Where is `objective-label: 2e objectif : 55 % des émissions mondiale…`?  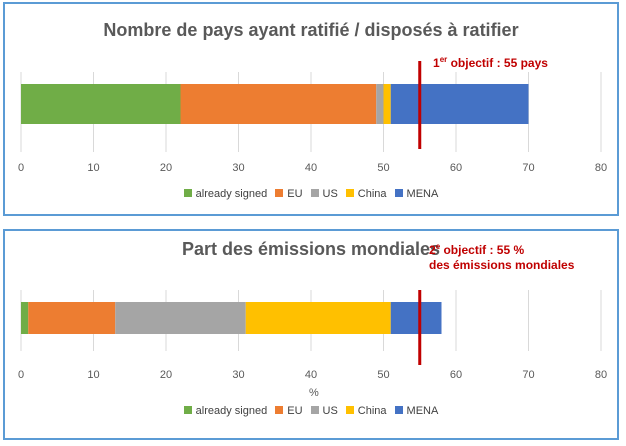
objective-label: 2e objectif : 55 % des émissions mondiale… is located at coordinates (502, 257).